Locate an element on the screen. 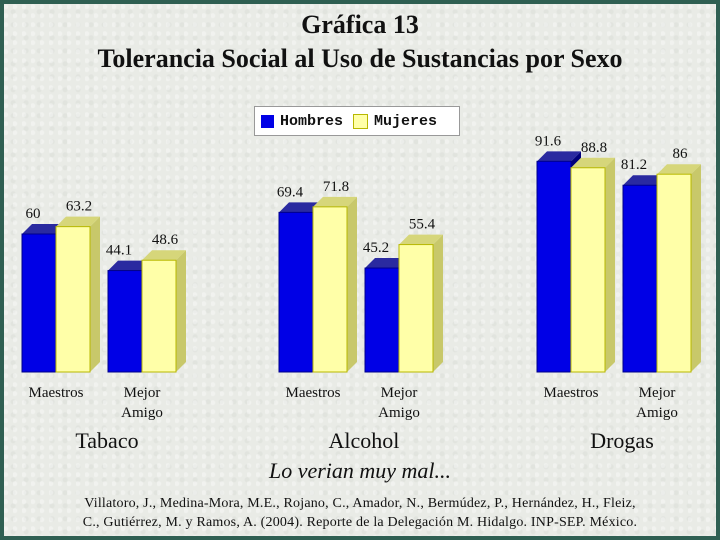  data-label: 55.4 is located at coordinates (422, 225).